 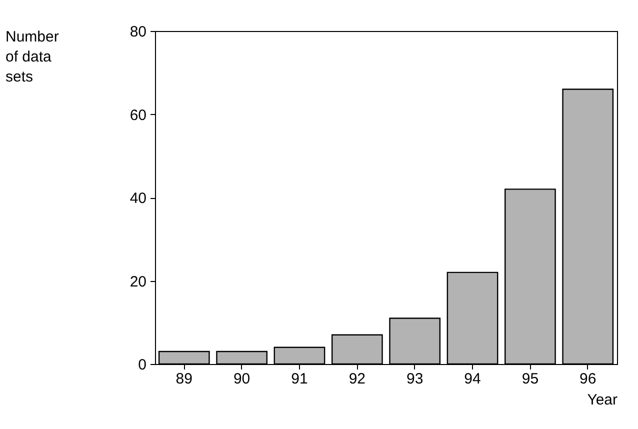 I want to click on x-axis-title: Year, so click(x=602, y=400).